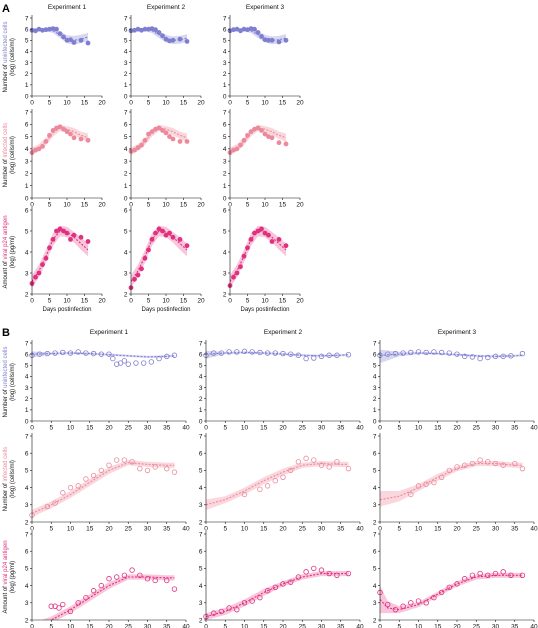 The height and width of the screenshot is (628, 538). What do you see at coordinates (148, 626) in the screenshot?
I see `chart-b-p24-1-x-tick-label: 30` at bounding box center [148, 626].